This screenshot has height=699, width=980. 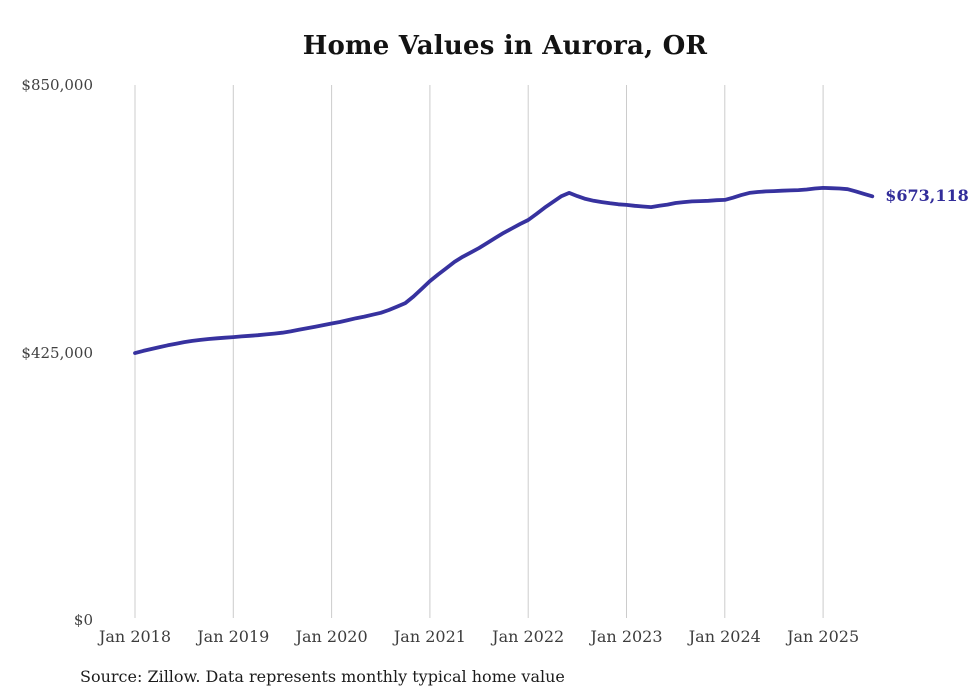 I want to click on y-axis-tick: $850,000, so click(x=57, y=85).